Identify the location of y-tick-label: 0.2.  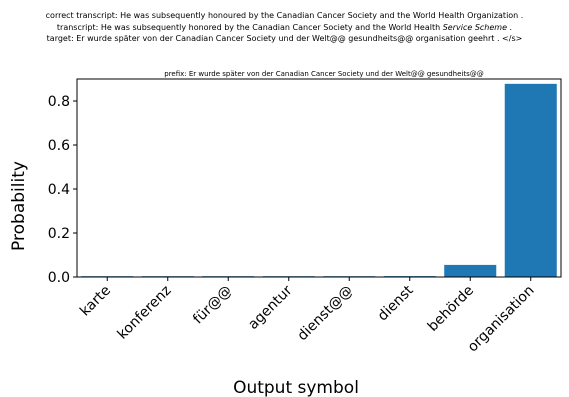
(59, 234).